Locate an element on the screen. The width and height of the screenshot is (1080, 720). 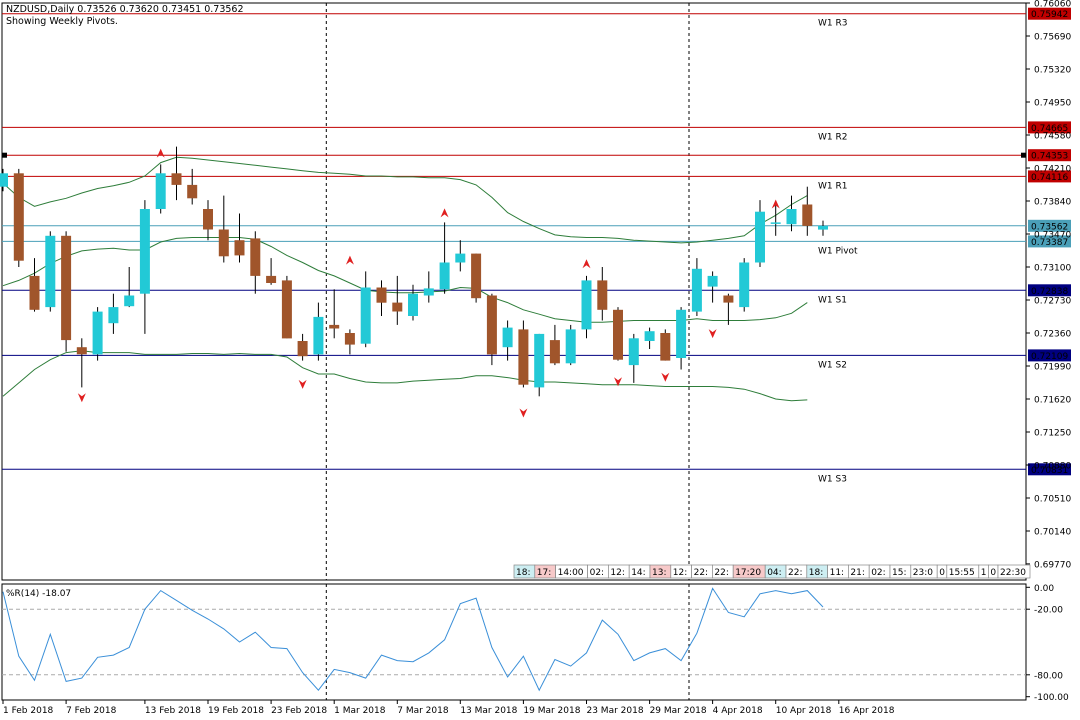
time-tag-text: 0 is located at coordinates (942, 573).